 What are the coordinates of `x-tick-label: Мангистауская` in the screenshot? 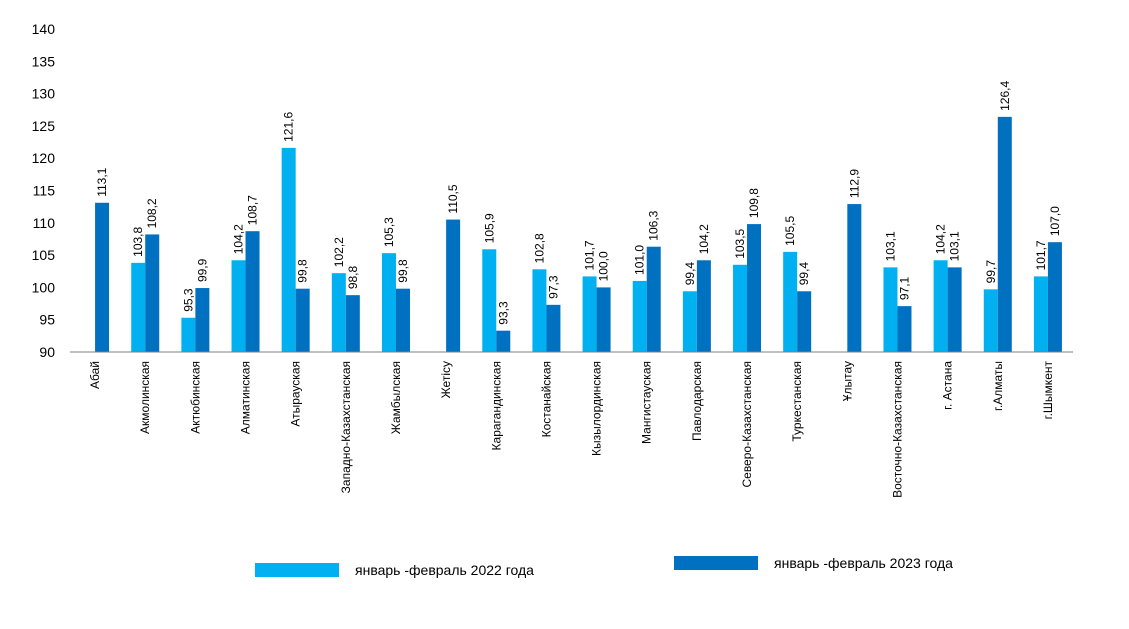 It's located at (647, 402).